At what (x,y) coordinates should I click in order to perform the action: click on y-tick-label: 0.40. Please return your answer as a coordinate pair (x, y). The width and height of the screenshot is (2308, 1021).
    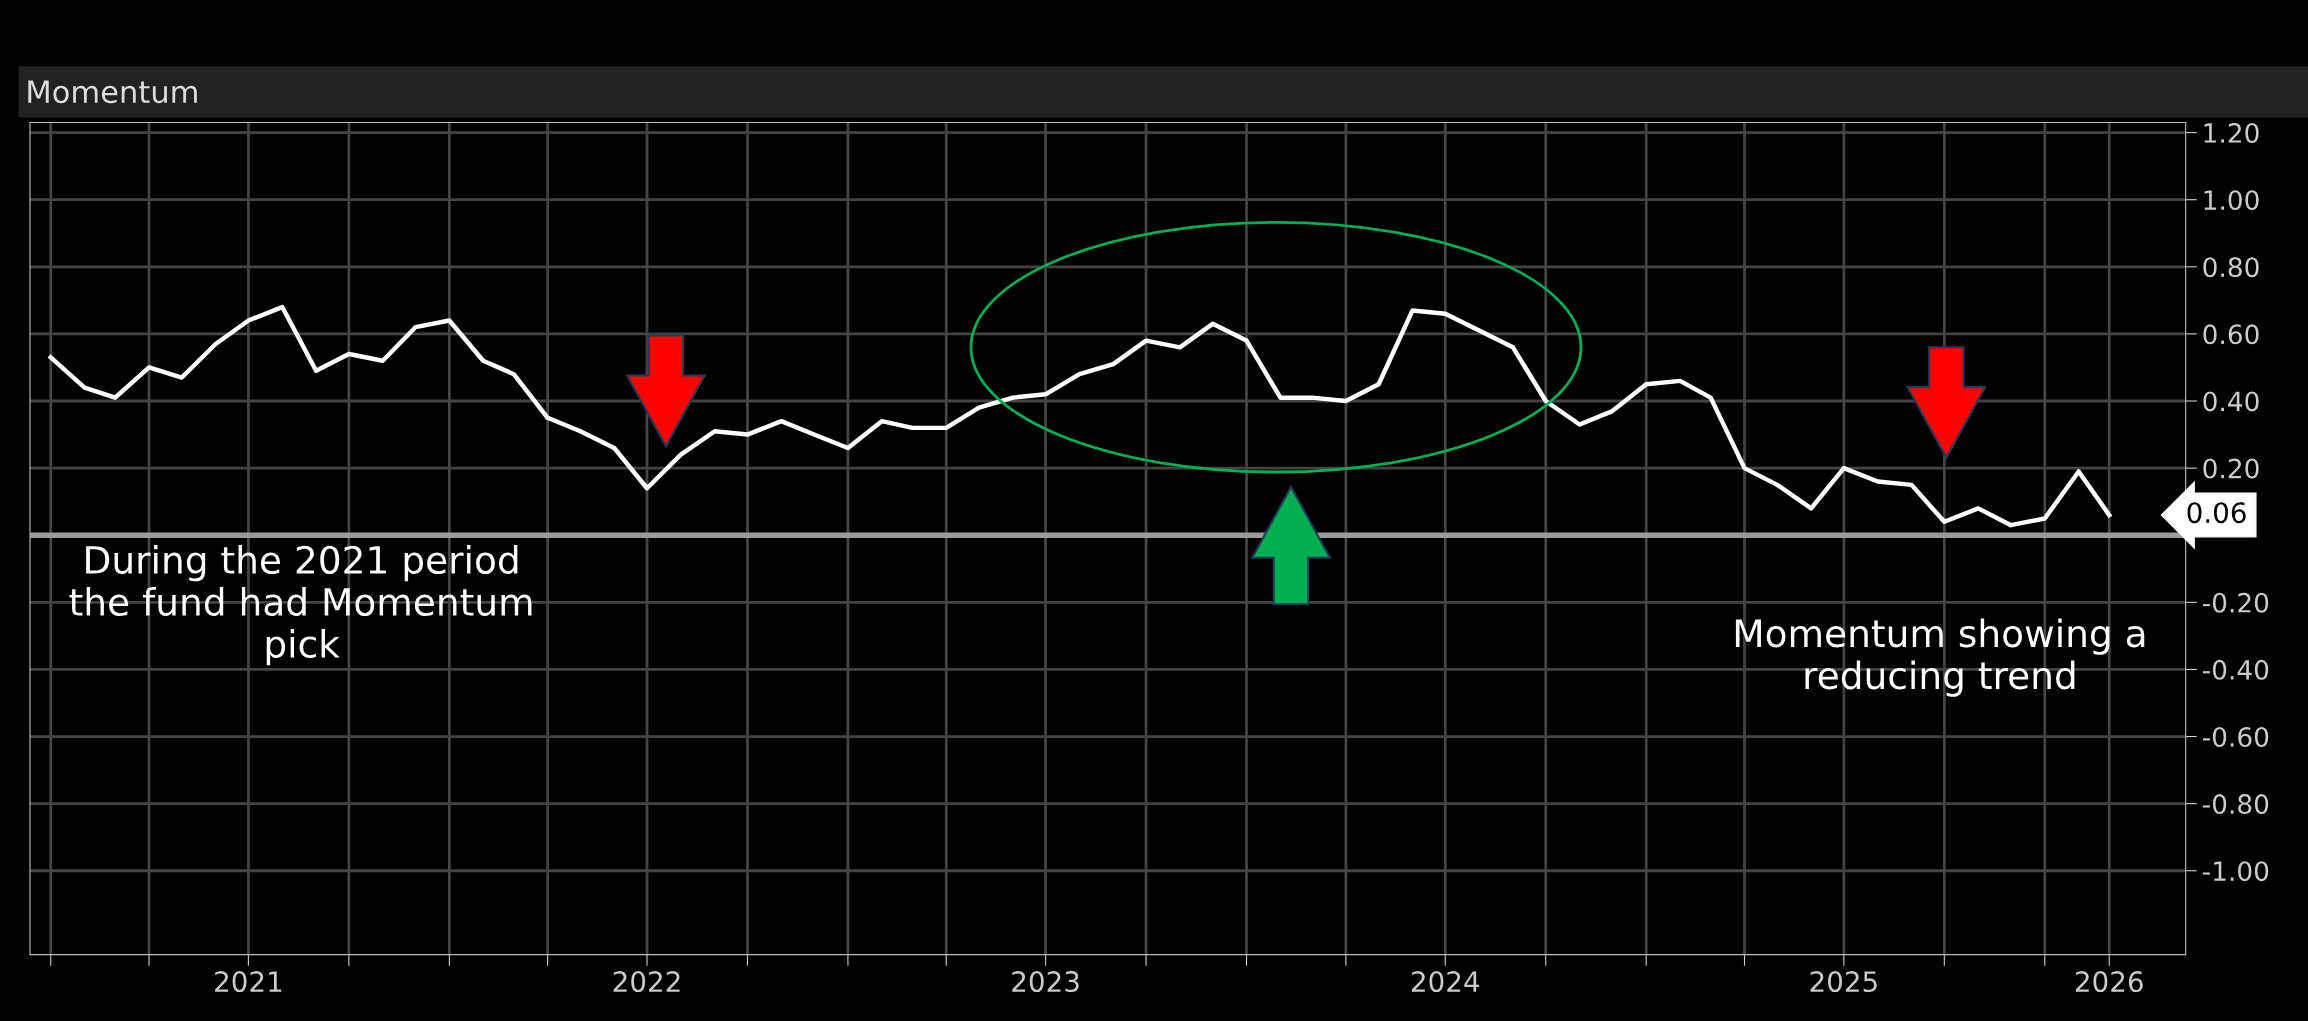
    Looking at the image, I should click on (2231, 401).